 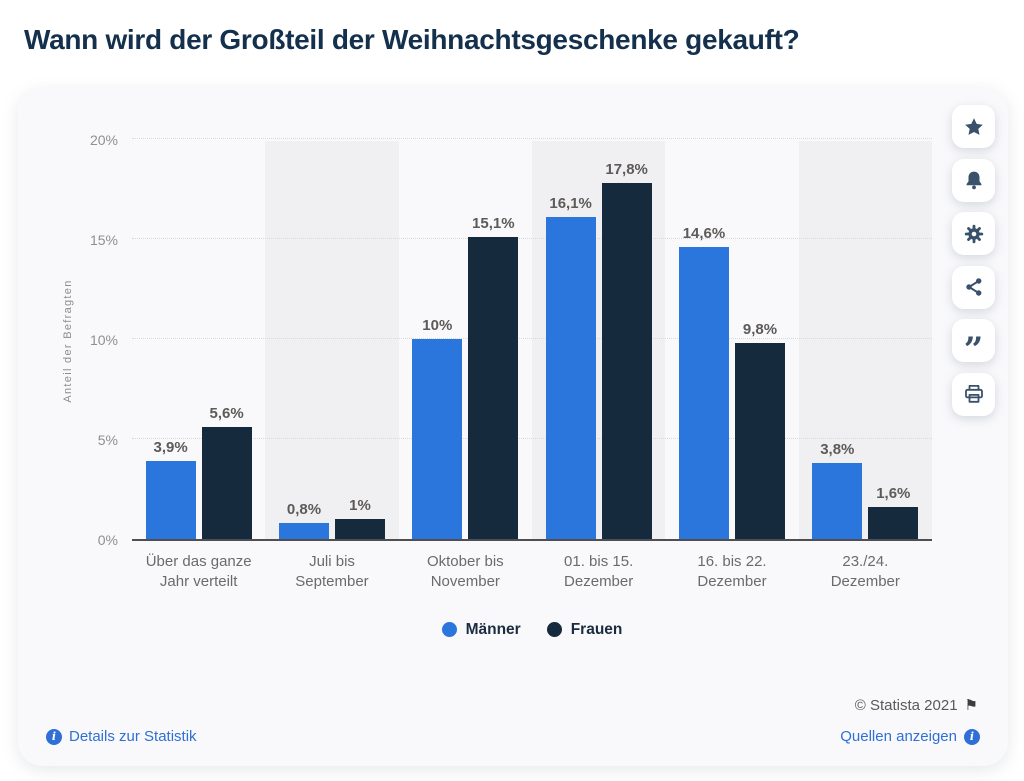 I want to click on value-label: 1%, so click(x=360, y=505).